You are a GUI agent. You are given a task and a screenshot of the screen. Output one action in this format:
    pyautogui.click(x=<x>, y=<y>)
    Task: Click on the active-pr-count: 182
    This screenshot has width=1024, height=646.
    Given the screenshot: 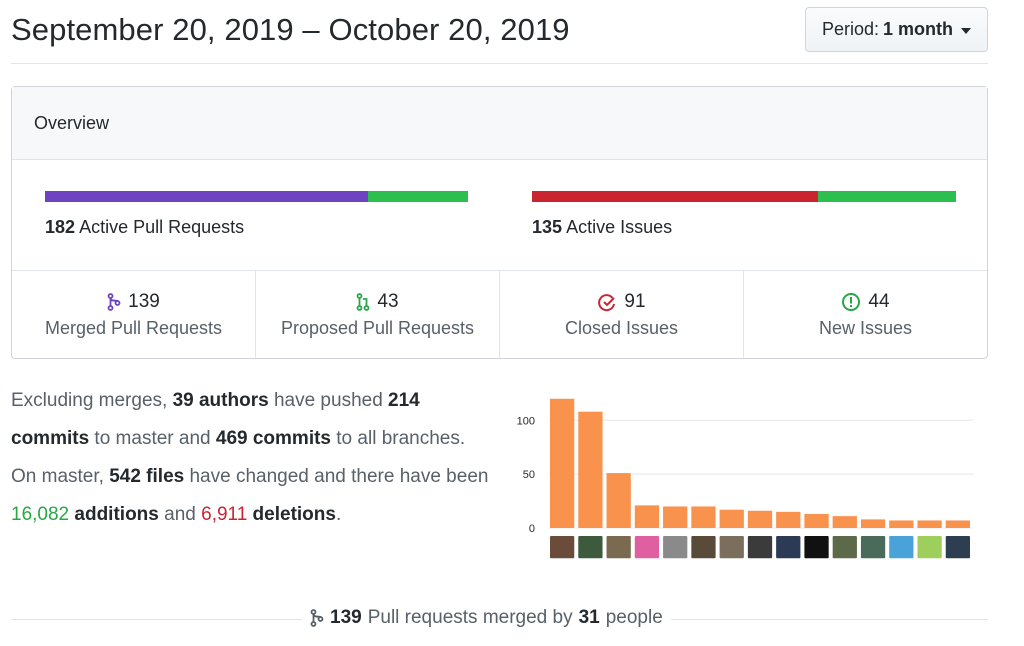 What is the action you would take?
    pyautogui.click(x=60, y=227)
    